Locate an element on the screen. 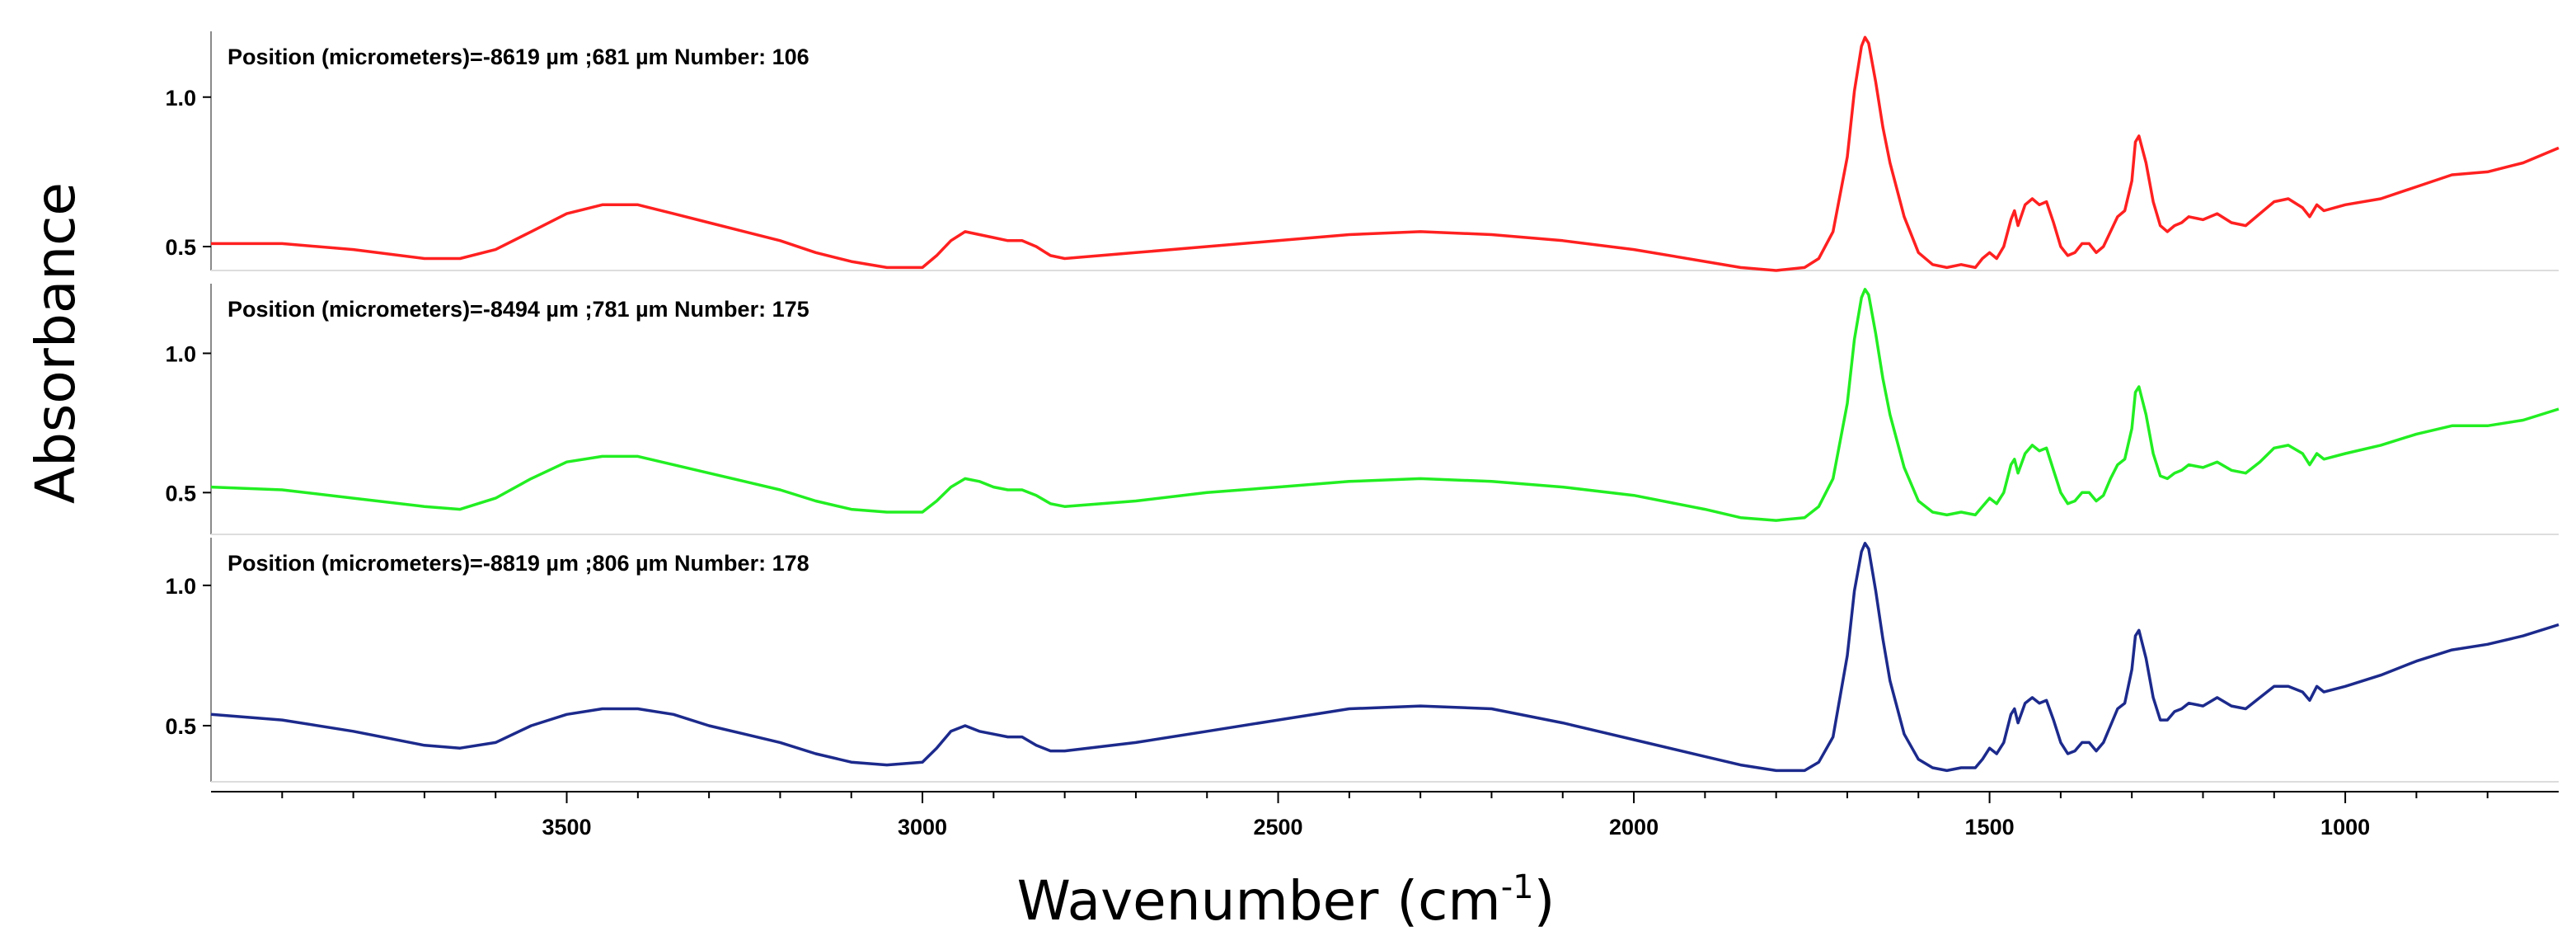 The height and width of the screenshot is (950, 2576). x-tick-label: 3500 is located at coordinates (567, 827).